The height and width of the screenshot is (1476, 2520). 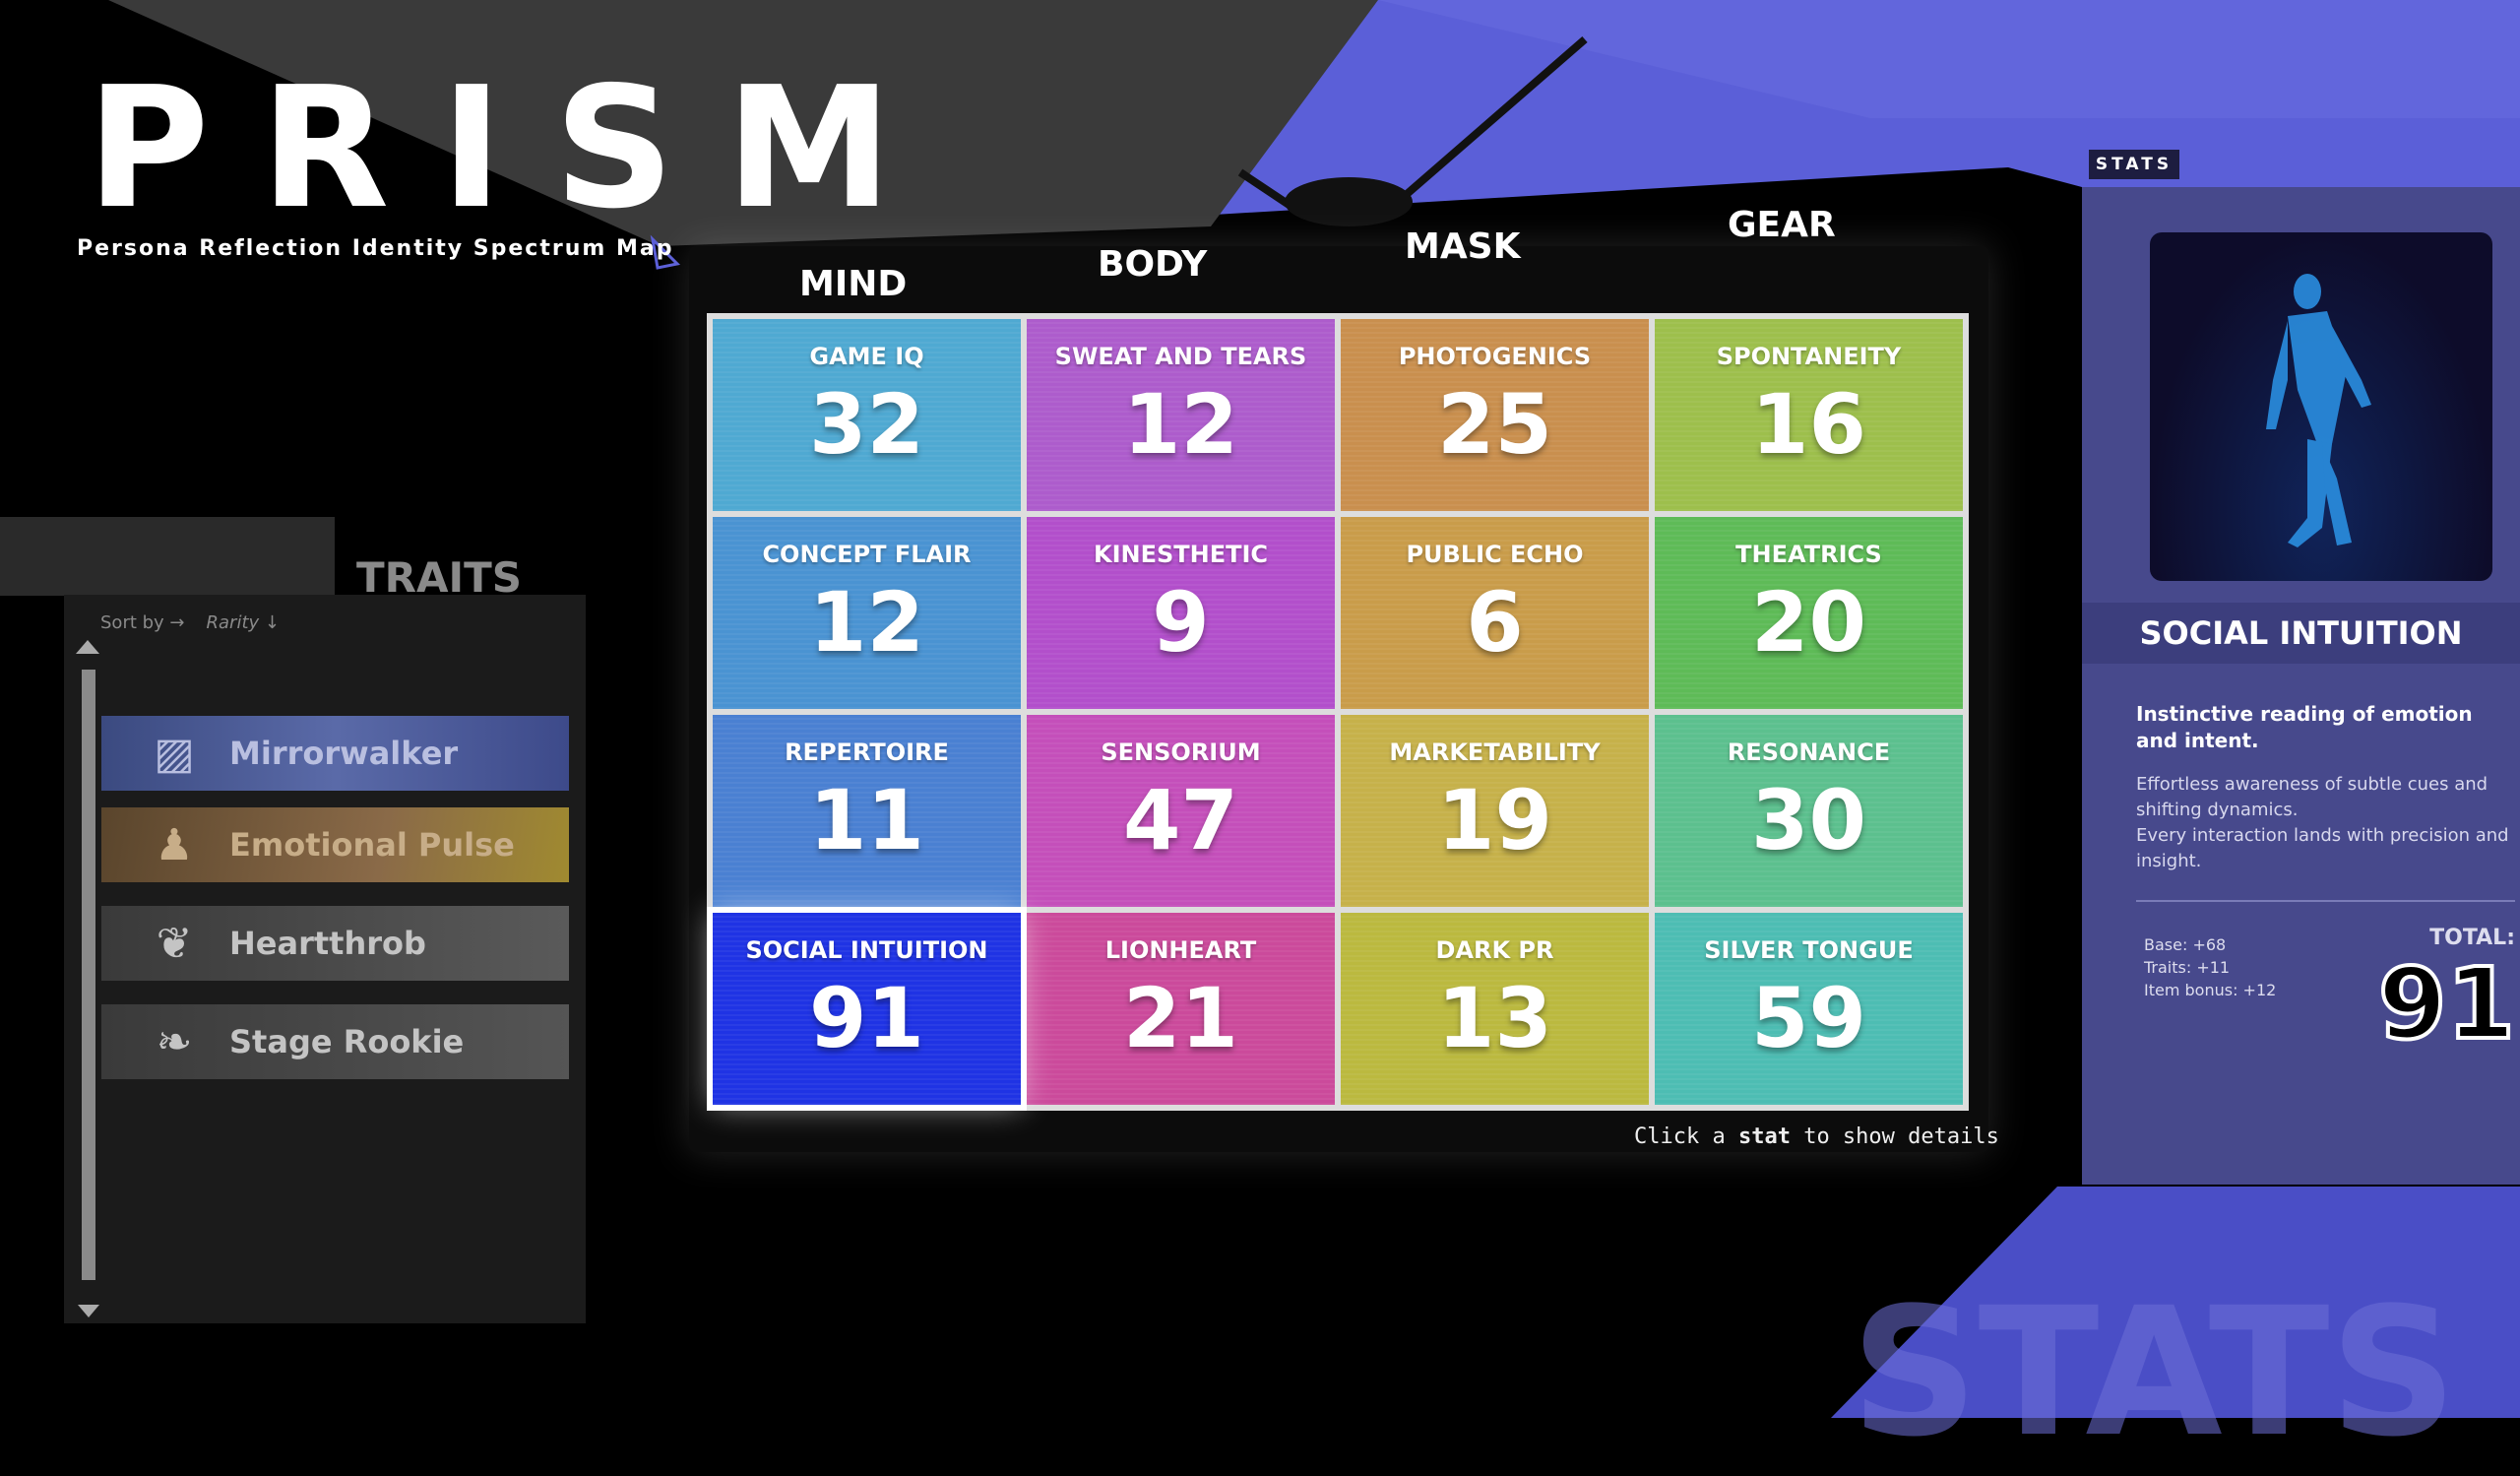 I want to click on stat-label: RESONANCE, so click(x=1809, y=752).